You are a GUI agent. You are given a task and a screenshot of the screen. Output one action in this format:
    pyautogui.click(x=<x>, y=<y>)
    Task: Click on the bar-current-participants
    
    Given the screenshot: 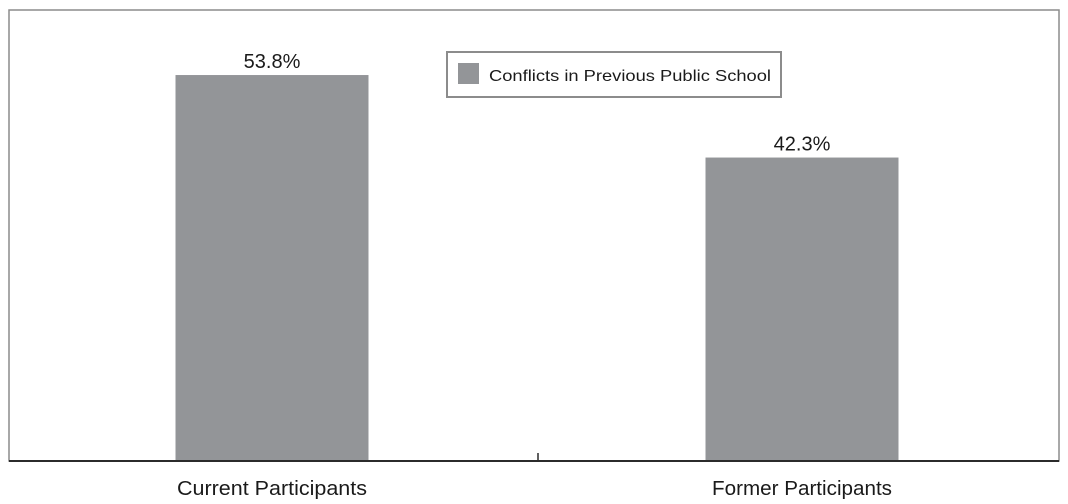 What is the action you would take?
    pyautogui.click(x=272, y=268)
    